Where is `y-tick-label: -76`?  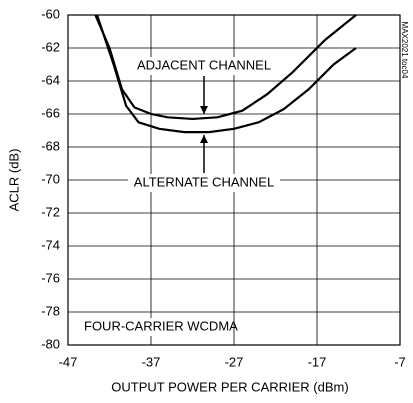
y-tick-label: -76 is located at coordinates (50, 277).